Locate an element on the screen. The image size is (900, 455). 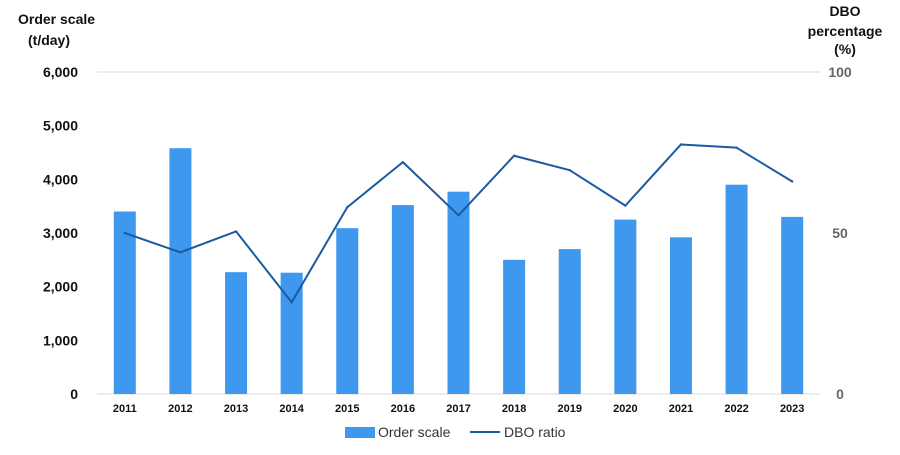
bar-order-scale-2011 is located at coordinates (124, 302).